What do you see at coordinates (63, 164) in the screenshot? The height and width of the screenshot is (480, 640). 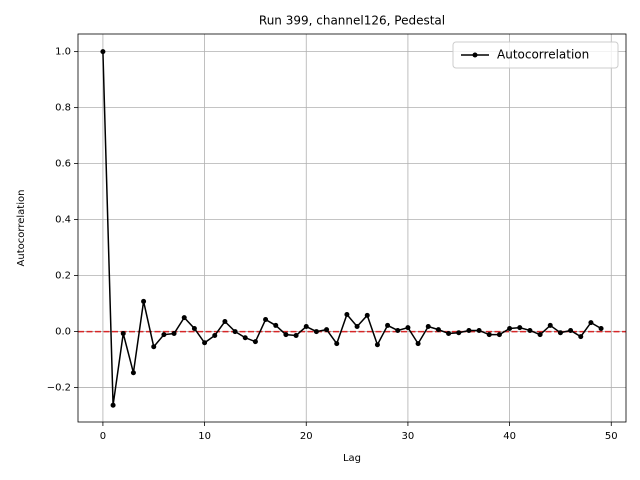 I see `y-tick-label: 0.6` at bounding box center [63, 164].